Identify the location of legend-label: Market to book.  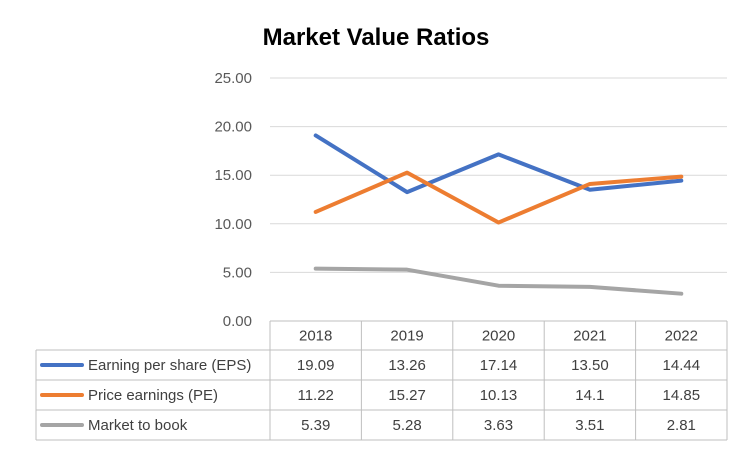
(138, 425).